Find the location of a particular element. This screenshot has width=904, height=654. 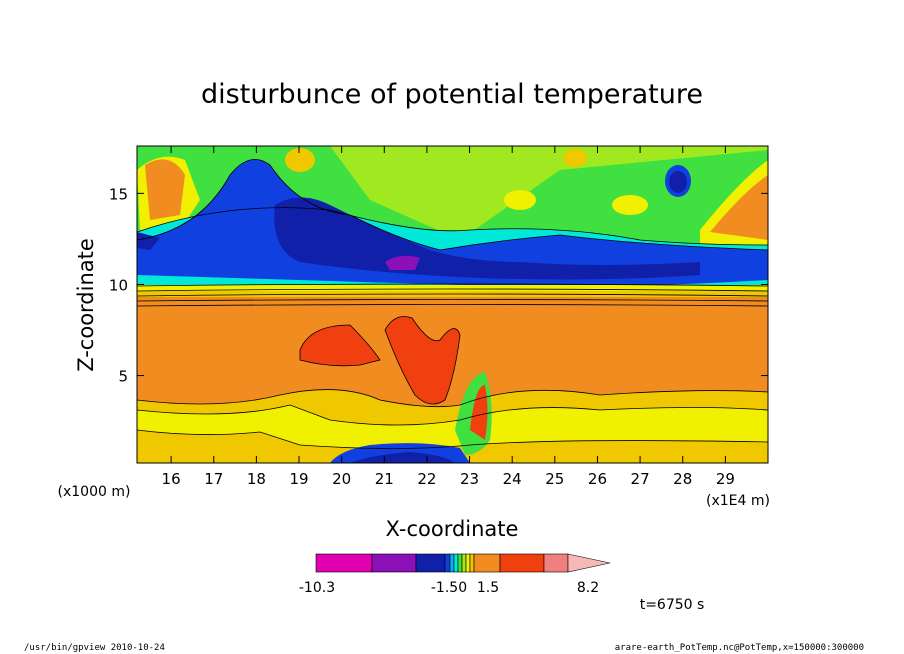

upper-darkblue-blob is located at coordinates (678, 182).